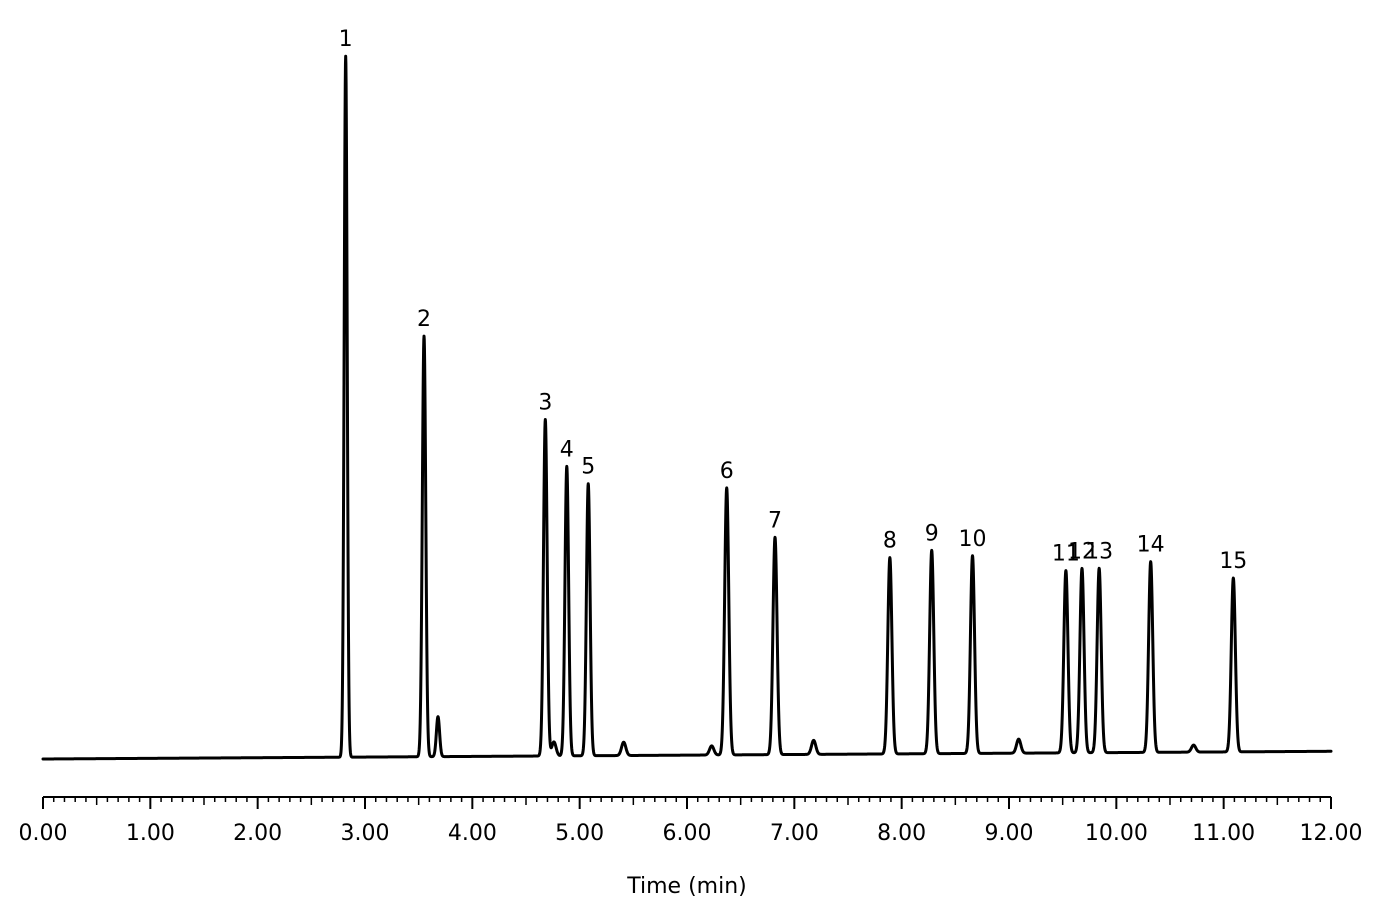 This screenshot has width=1382, height=921. I want to click on peak-label-15: 15, so click(1233, 561).